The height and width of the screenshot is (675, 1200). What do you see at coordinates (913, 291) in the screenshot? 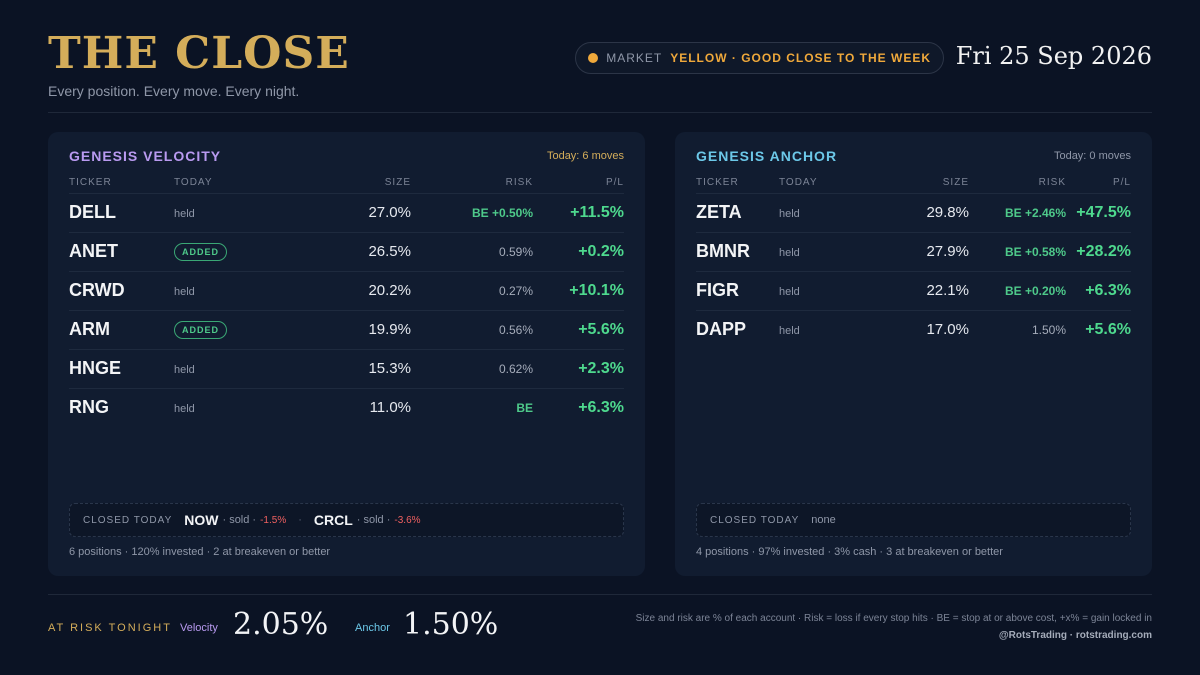
I see `table-row: FIGR held 22.1% BE +0.20% +6.3%` at bounding box center [913, 291].